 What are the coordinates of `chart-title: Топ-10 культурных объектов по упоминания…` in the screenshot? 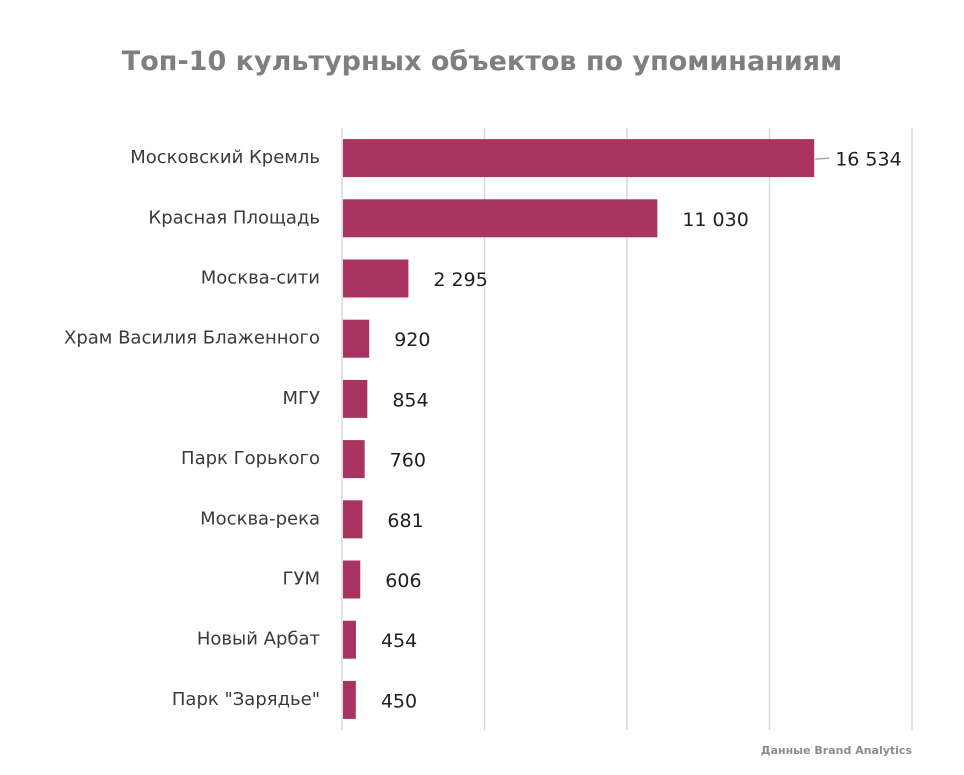 It's located at (482, 61).